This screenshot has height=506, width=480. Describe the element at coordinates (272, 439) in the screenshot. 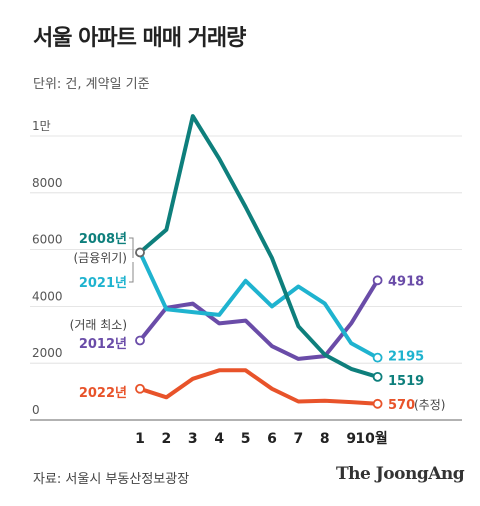

I see `x-tick-label: 6` at that location.